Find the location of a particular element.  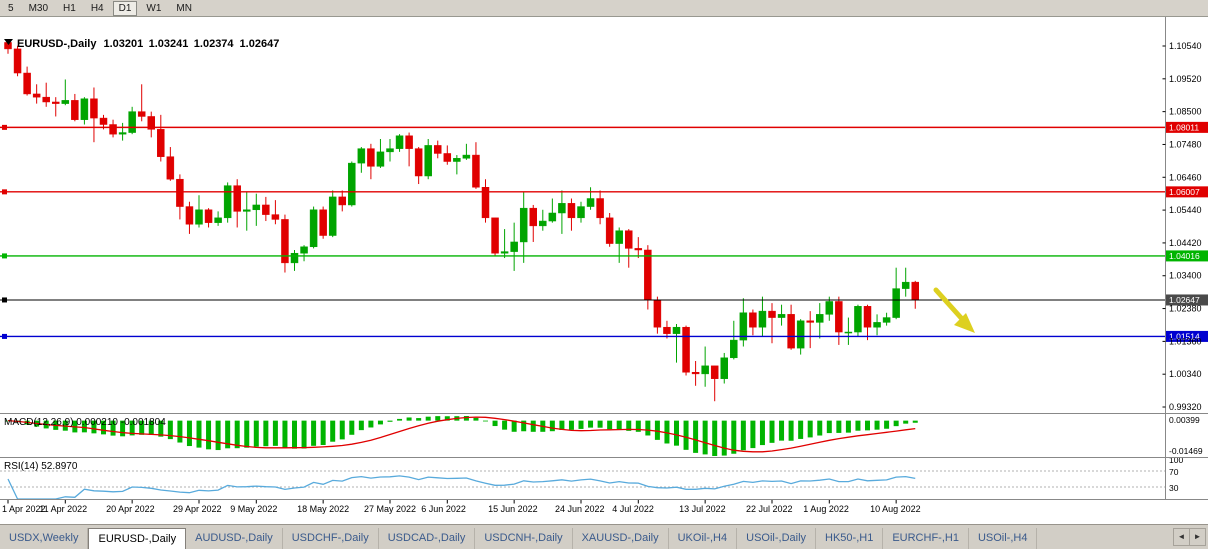

tab-scroll-right-icon: ► is located at coordinates (1197, 537).